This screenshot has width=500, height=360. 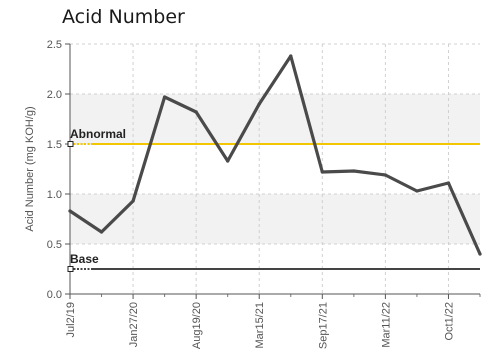 I want to click on reference-line-label: Base, so click(x=84, y=259).